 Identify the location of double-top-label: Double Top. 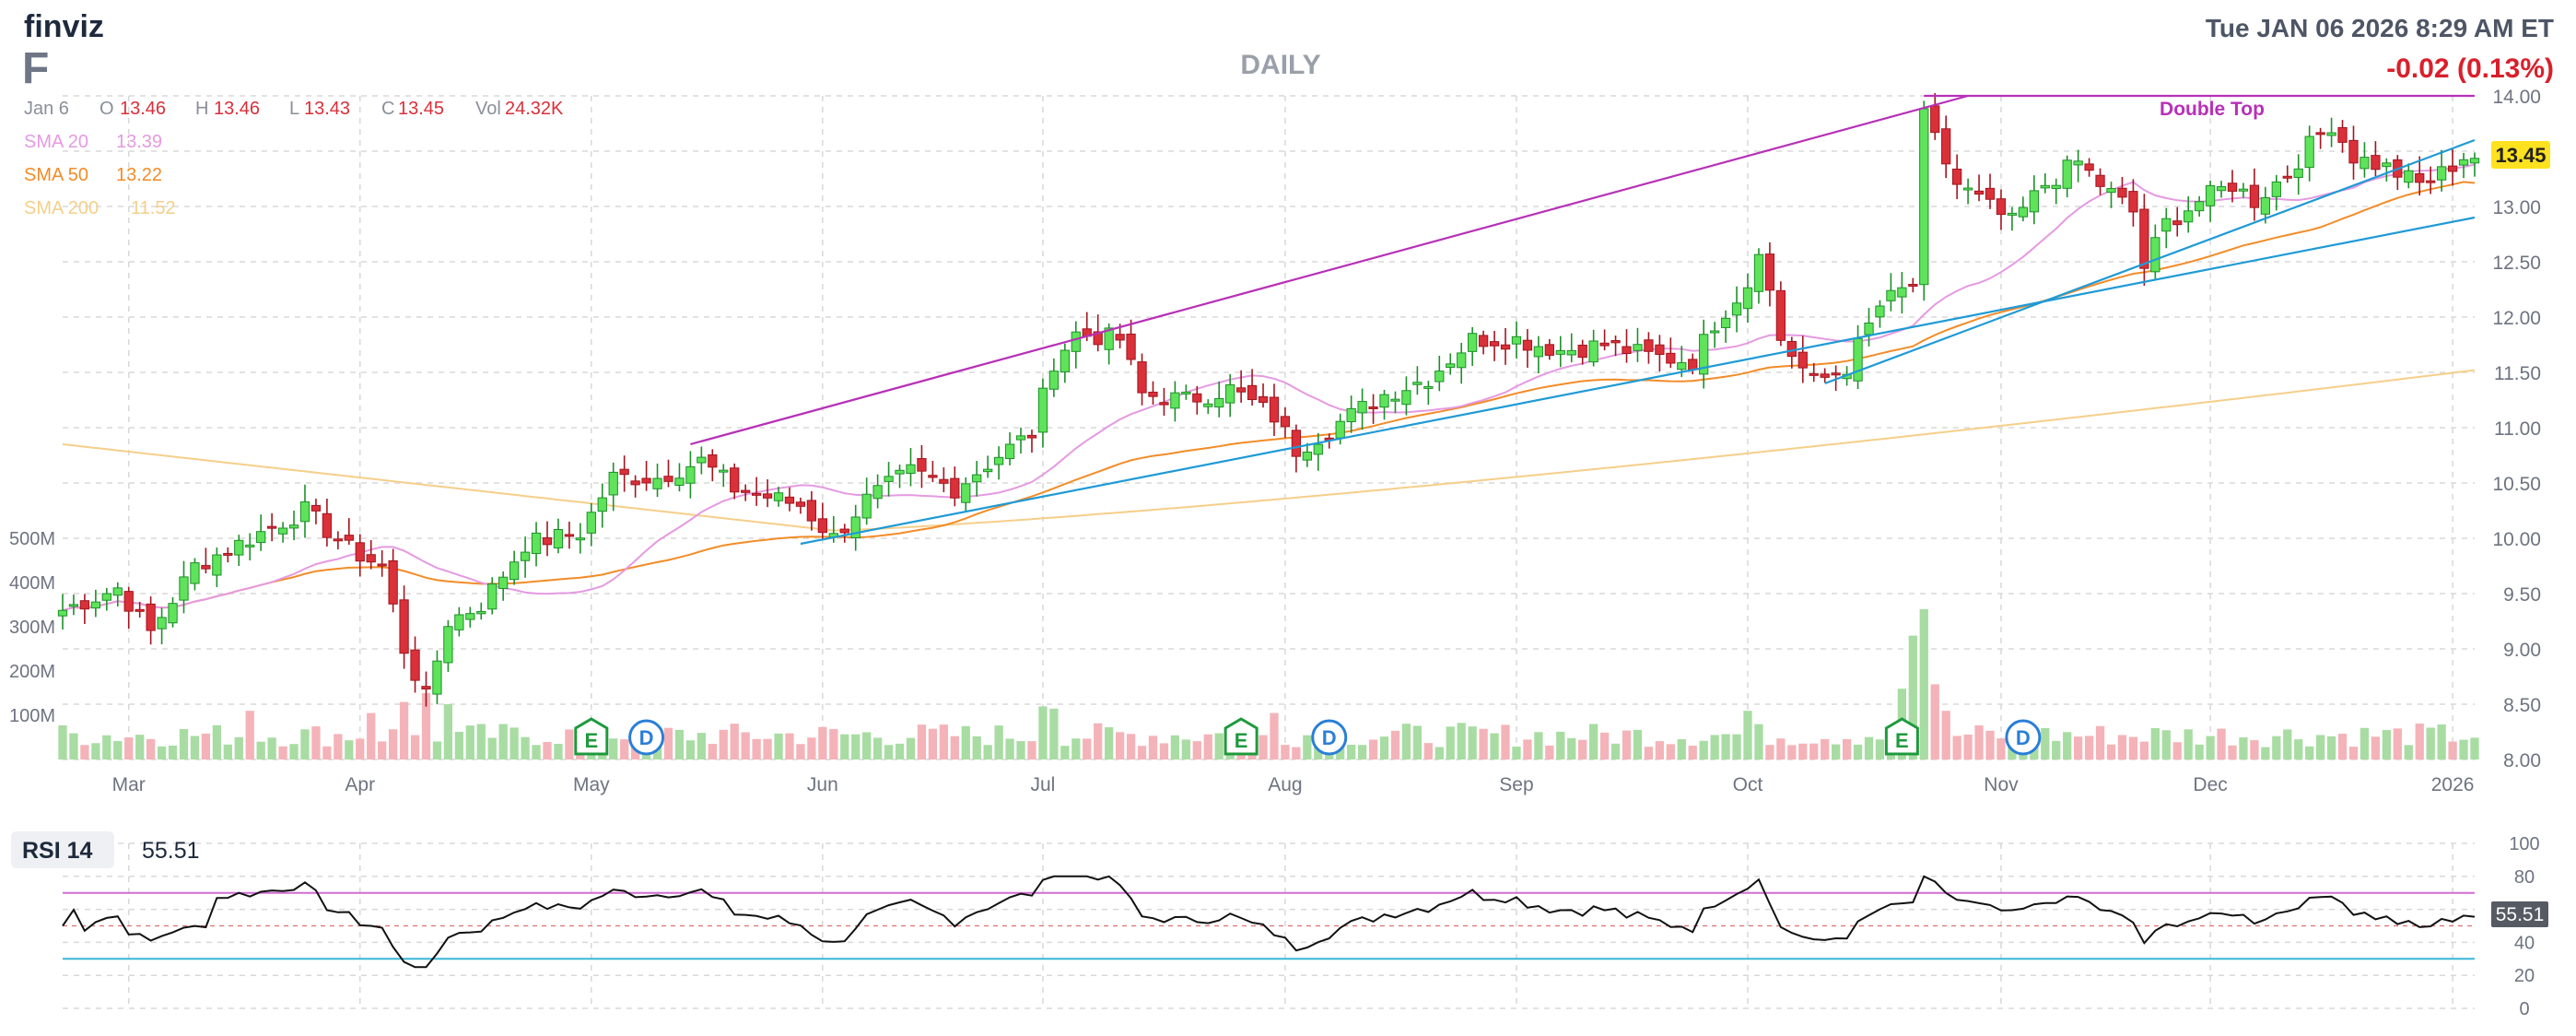
(2213, 110).